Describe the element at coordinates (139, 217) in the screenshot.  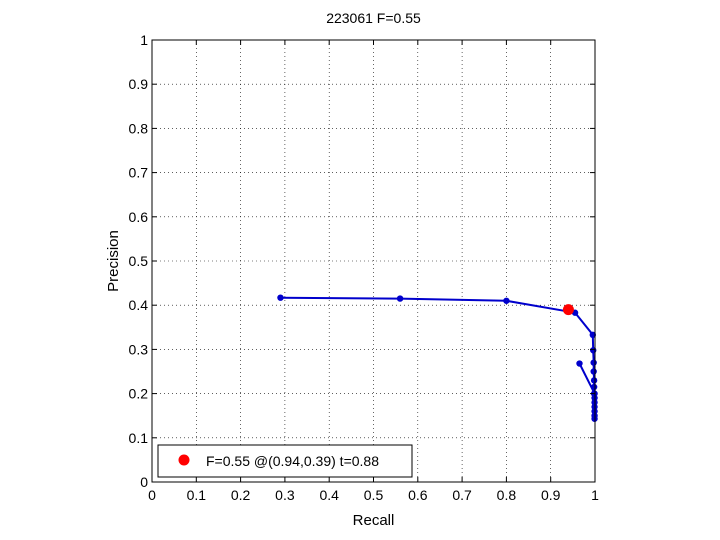
I see `y-tick-label: 0.6` at that location.